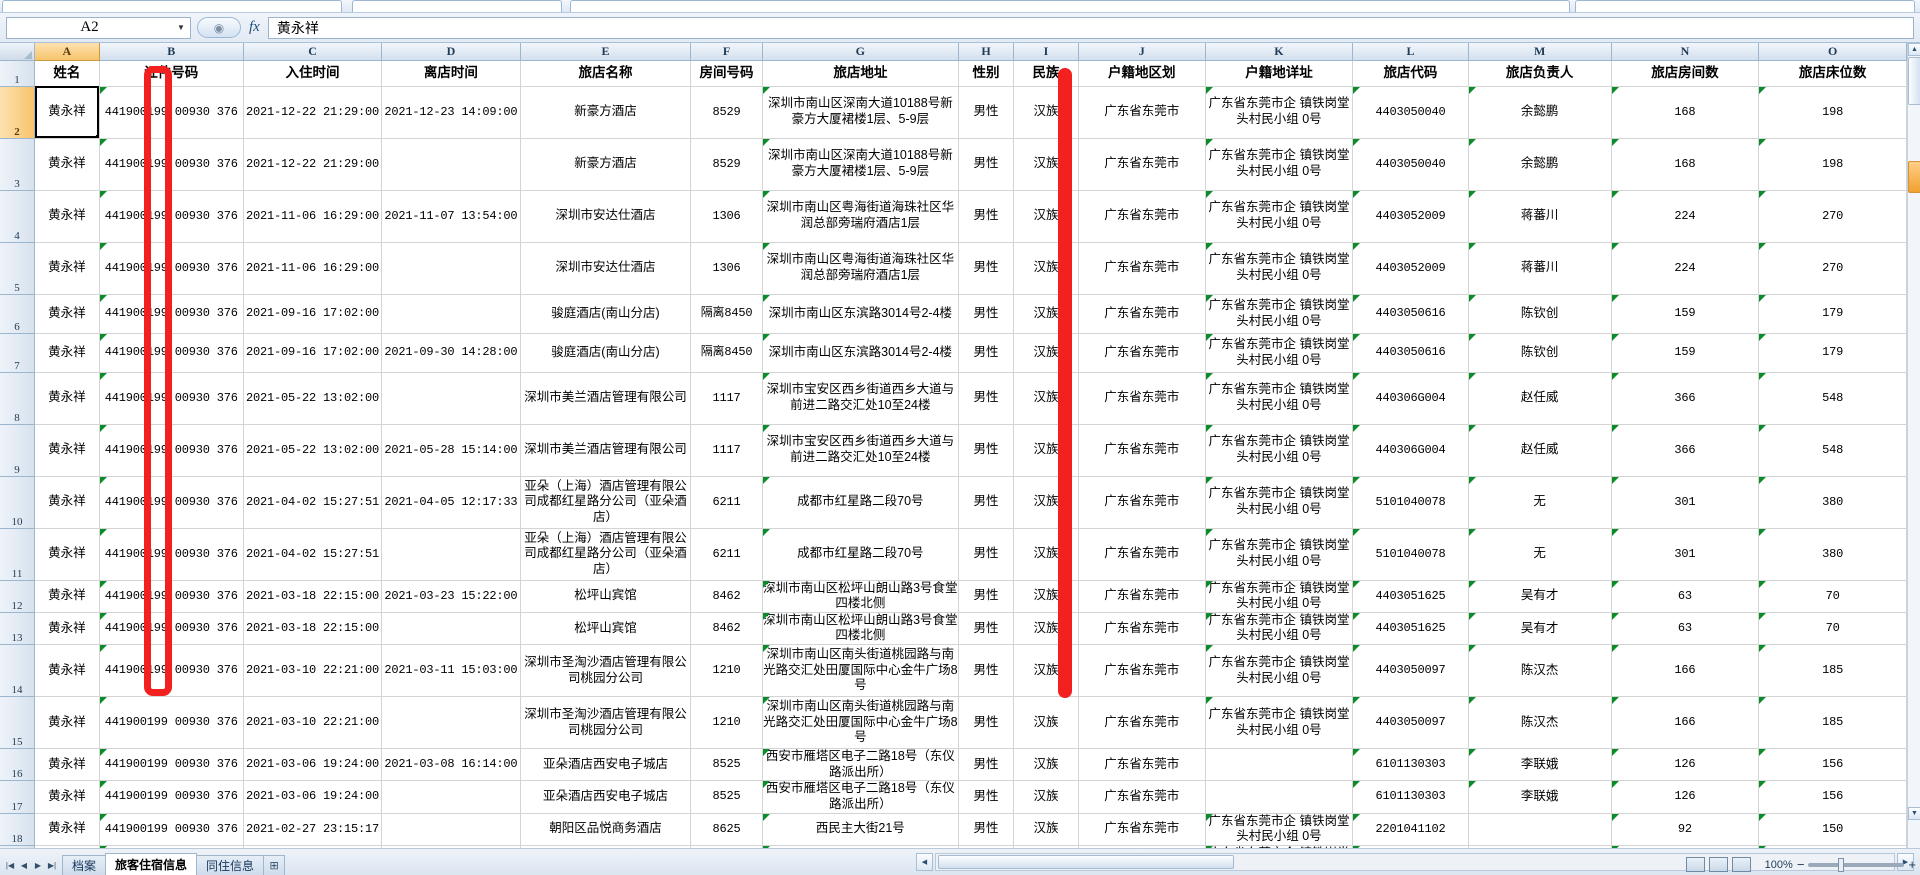 This screenshot has width=1920, height=875. What do you see at coordinates (1685, 164) in the screenshot?
I see `cell-N3: 168` at bounding box center [1685, 164].